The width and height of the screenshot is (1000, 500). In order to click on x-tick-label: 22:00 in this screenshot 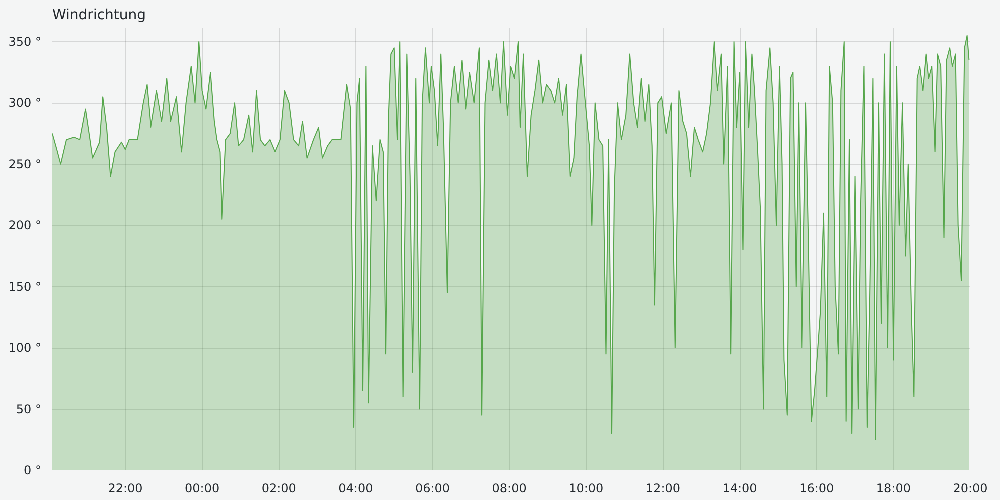, I will do `click(125, 489)`.